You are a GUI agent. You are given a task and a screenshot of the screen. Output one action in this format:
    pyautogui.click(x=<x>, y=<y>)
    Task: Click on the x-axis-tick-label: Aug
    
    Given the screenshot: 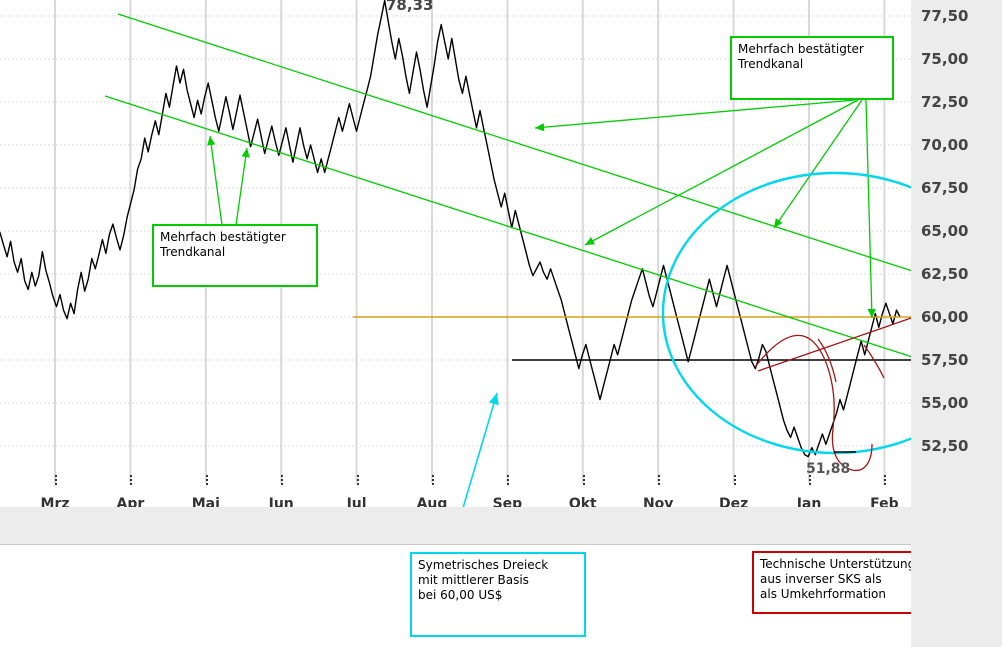 What is the action you would take?
    pyautogui.click(x=432, y=501)
    